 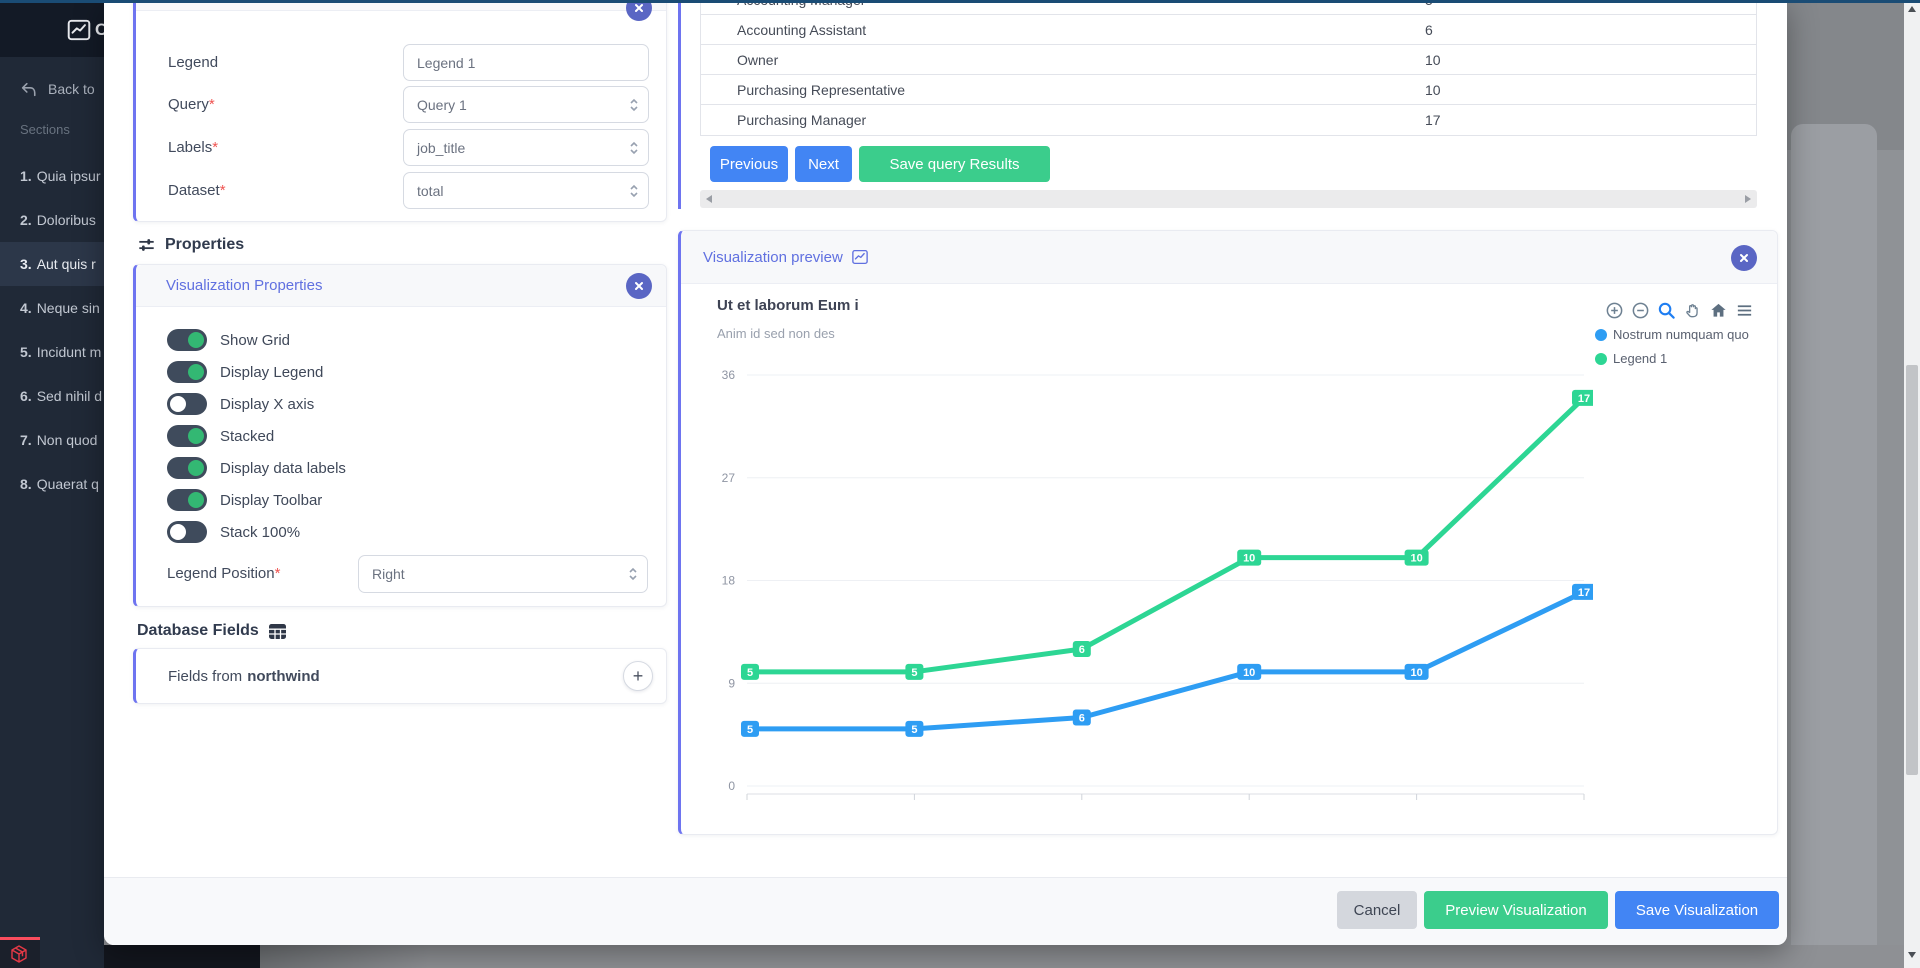 What do you see at coordinates (1640, 310) in the screenshot?
I see `zoom-out-icon` at bounding box center [1640, 310].